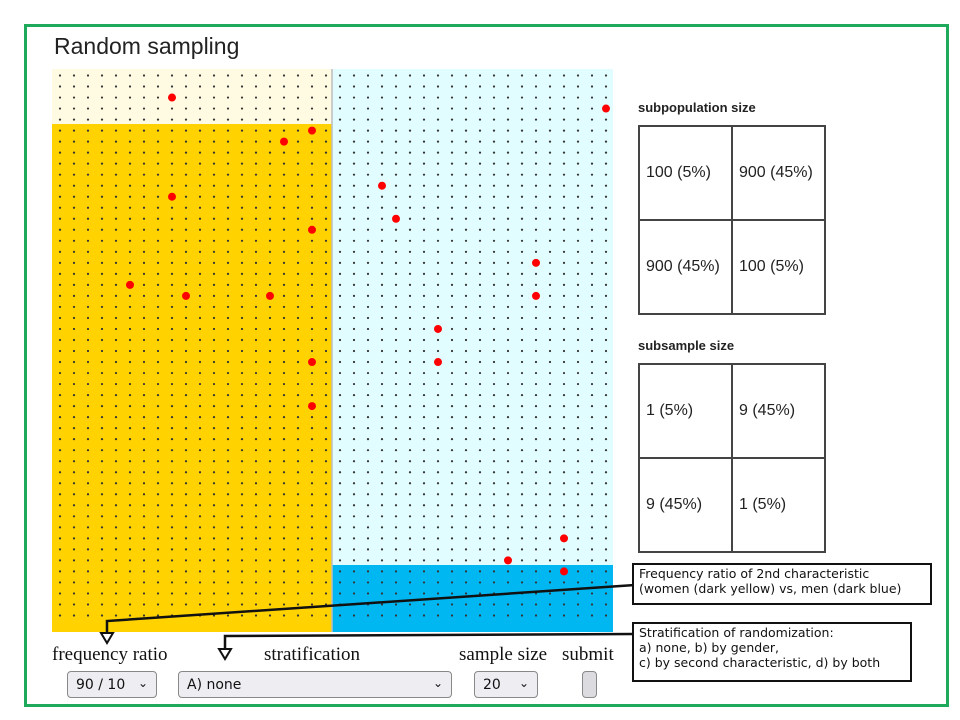 This screenshot has width=960, height=720. What do you see at coordinates (589, 684) in the screenshot?
I see `submit-button` at bounding box center [589, 684].